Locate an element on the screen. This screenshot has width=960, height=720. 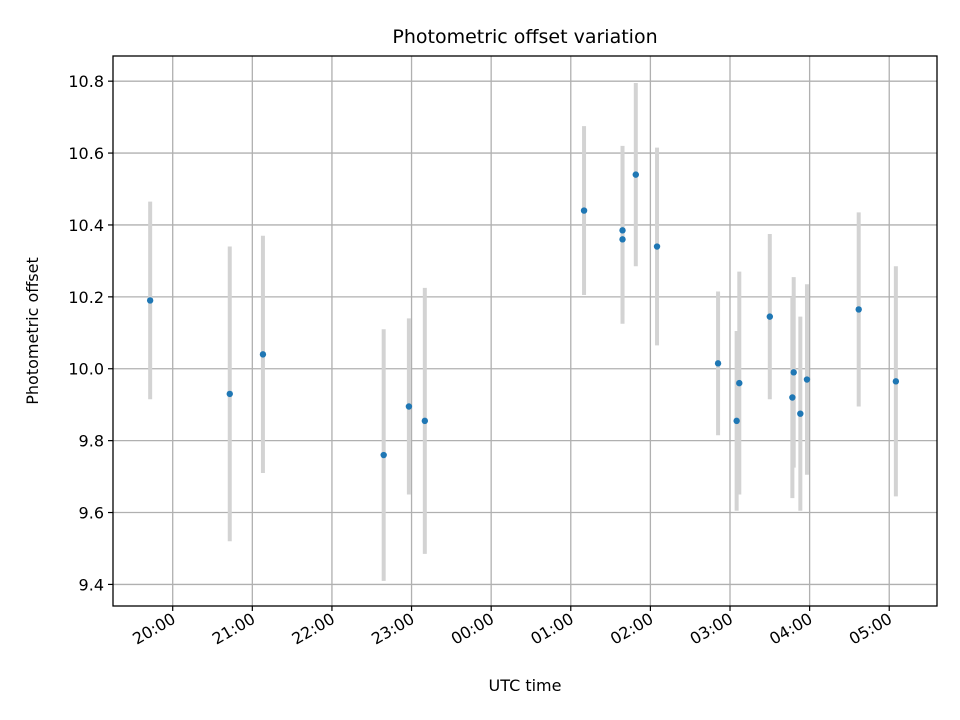
y-tick-label: 9.8 is located at coordinates (91, 441).